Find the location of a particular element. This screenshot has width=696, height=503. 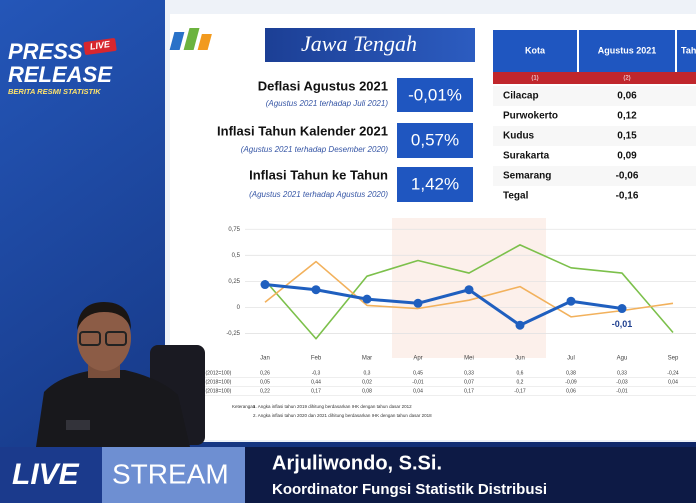

table-value: 0,02 is located at coordinates (367, 382).